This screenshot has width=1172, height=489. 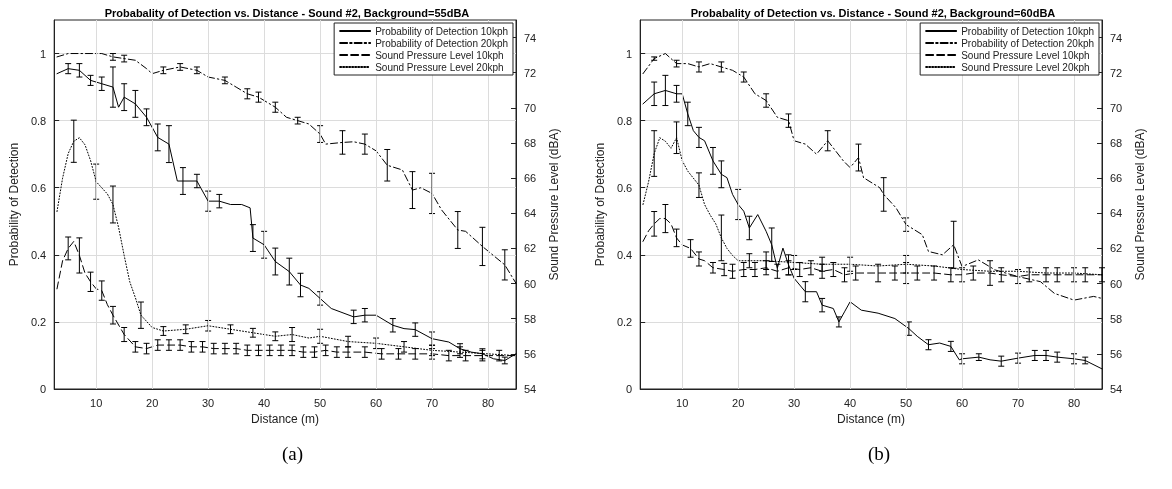 What do you see at coordinates (873, 12) in the screenshot?
I see `chart-title: Probabality of Detection vs. Distance - Sound #2, Background=60dBA` at bounding box center [873, 12].